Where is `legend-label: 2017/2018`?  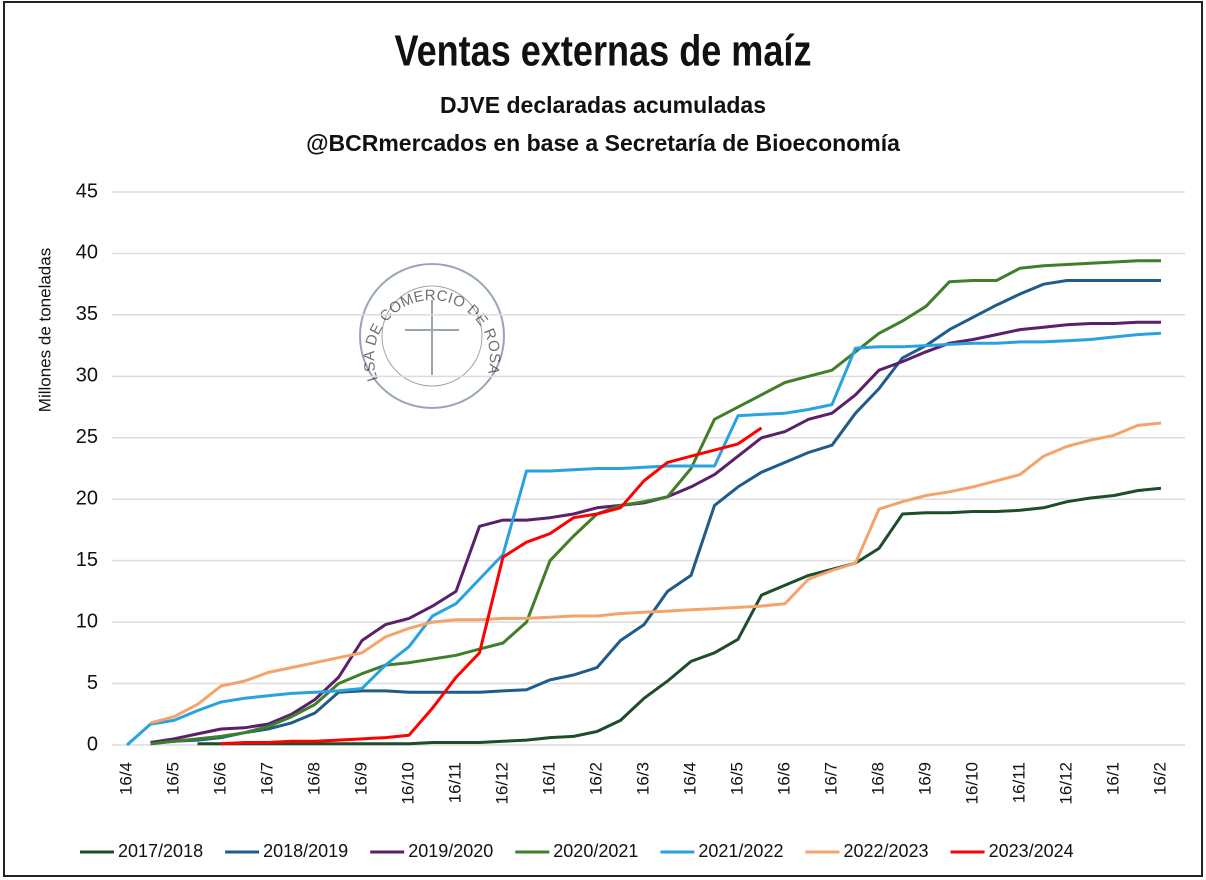
legend-label: 2017/2018 is located at coordinates (160, 851).